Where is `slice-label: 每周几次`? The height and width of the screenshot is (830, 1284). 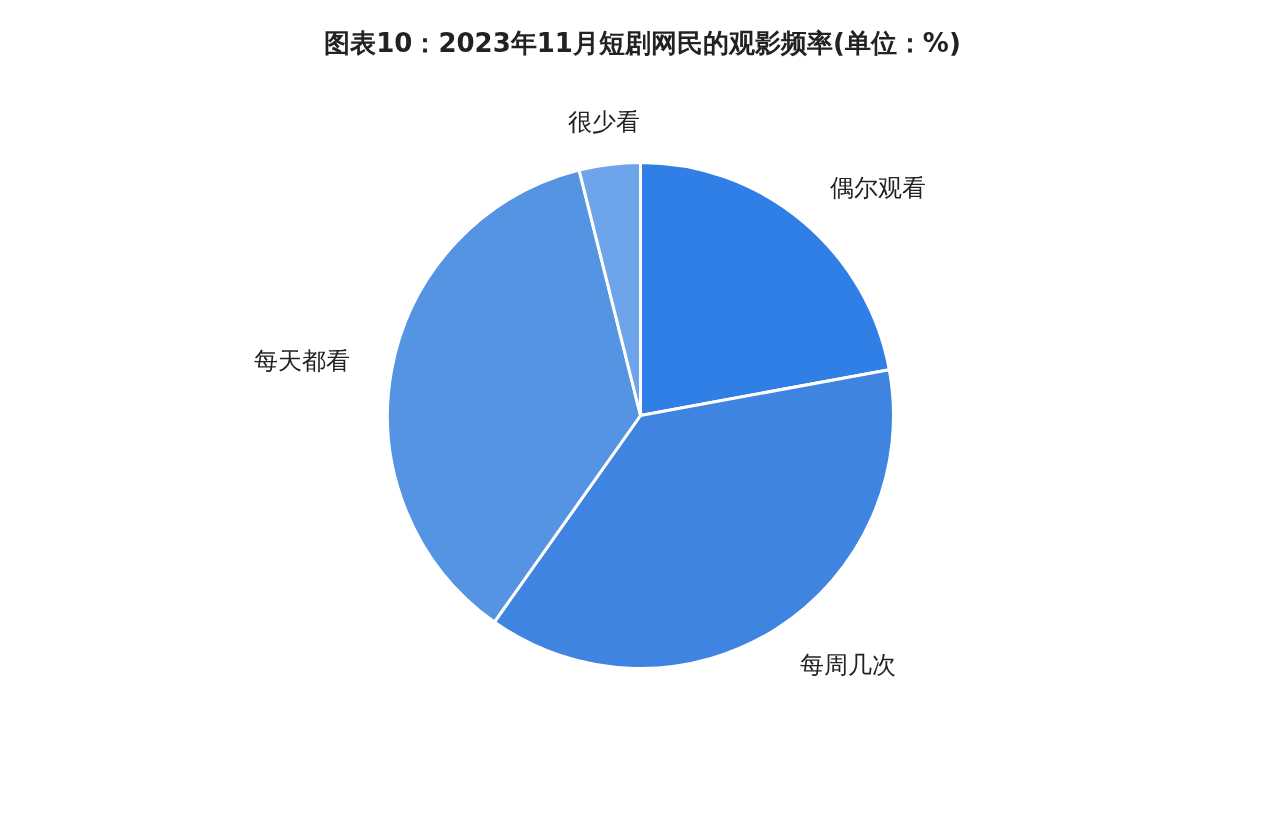 slice-label: 每周几次 is located at coordinates (847, 664).